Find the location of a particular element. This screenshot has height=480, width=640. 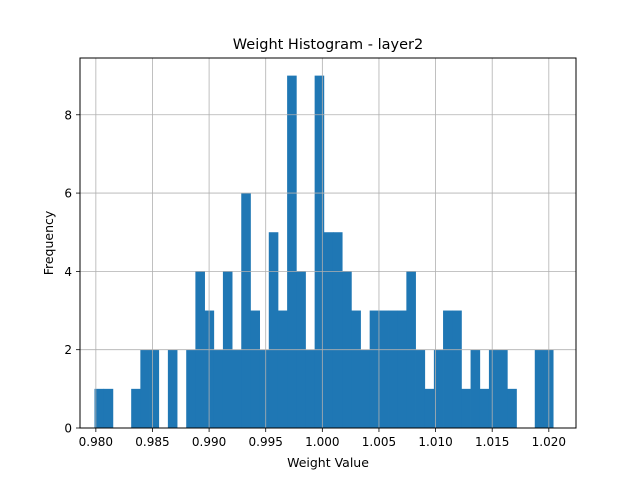

chart-title: Weight Histogram - layer2 is located at coordinates (328, 45).